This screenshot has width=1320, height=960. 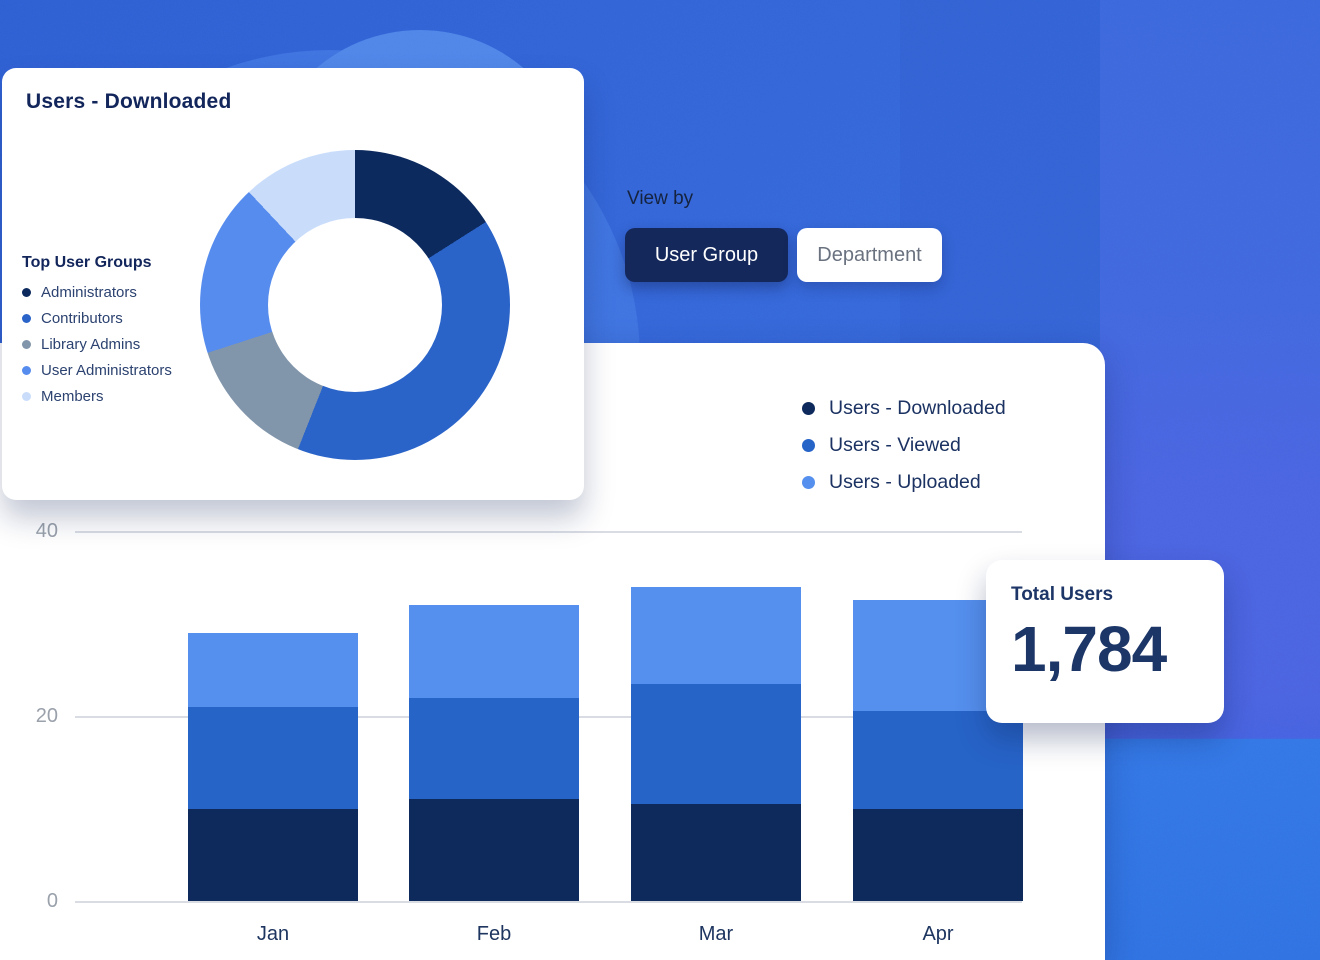 I want to click on donut-legend-label: User Administrators, so click(x=106, y=370).